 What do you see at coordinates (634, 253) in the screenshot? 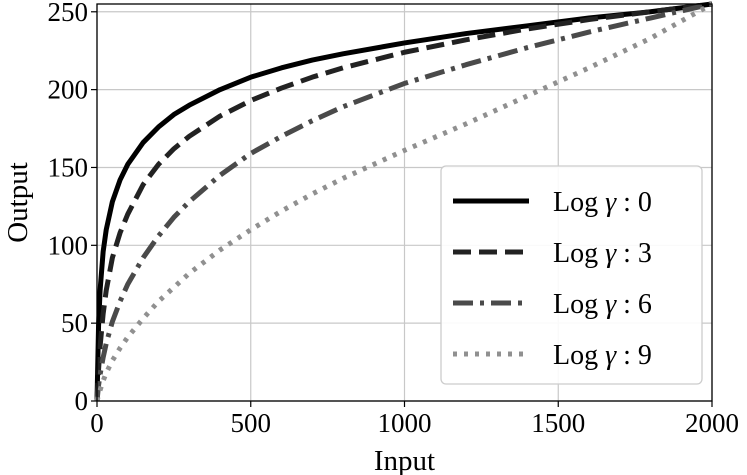
I see `legend-label-suffix: : 3` at bounding box center [634, 253].